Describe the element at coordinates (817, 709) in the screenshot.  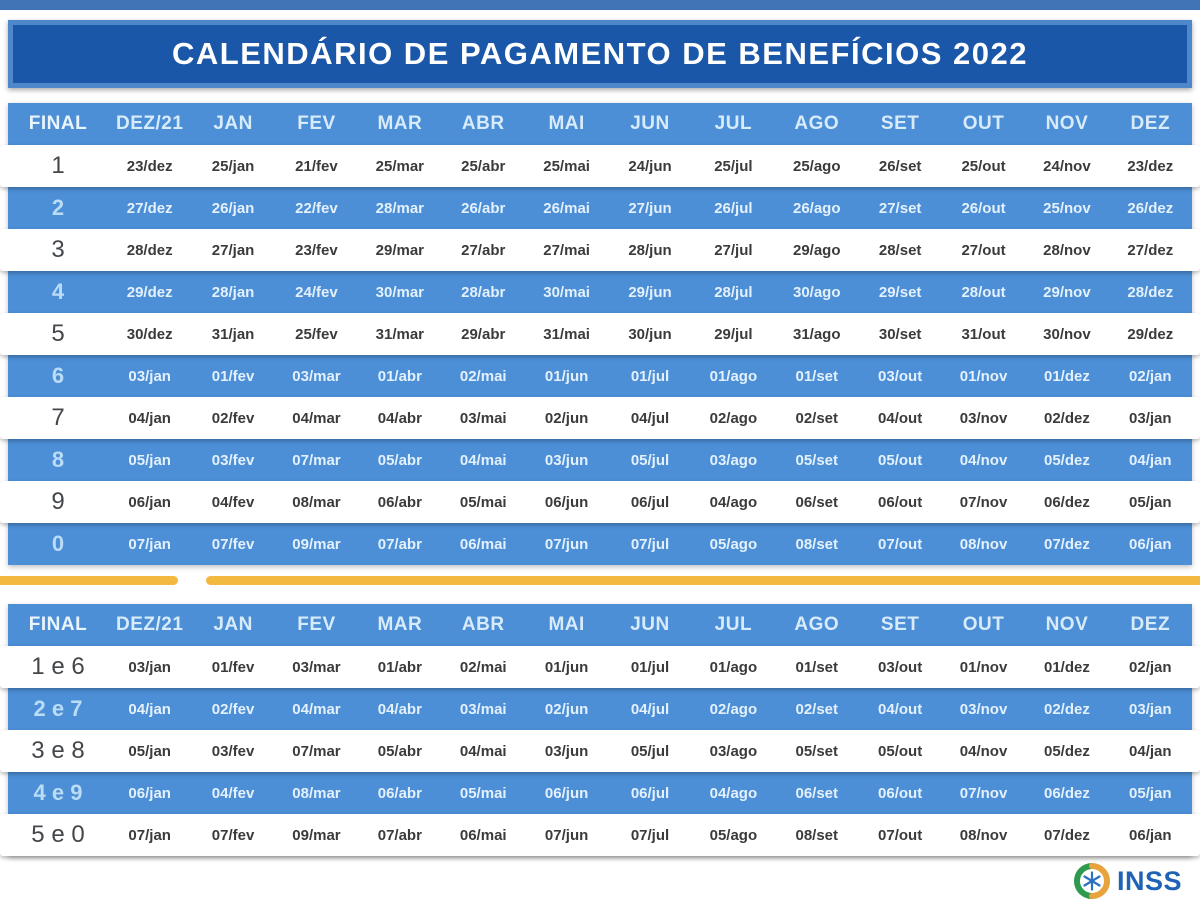
I see `payment-date-cell: 02/set` at that location.